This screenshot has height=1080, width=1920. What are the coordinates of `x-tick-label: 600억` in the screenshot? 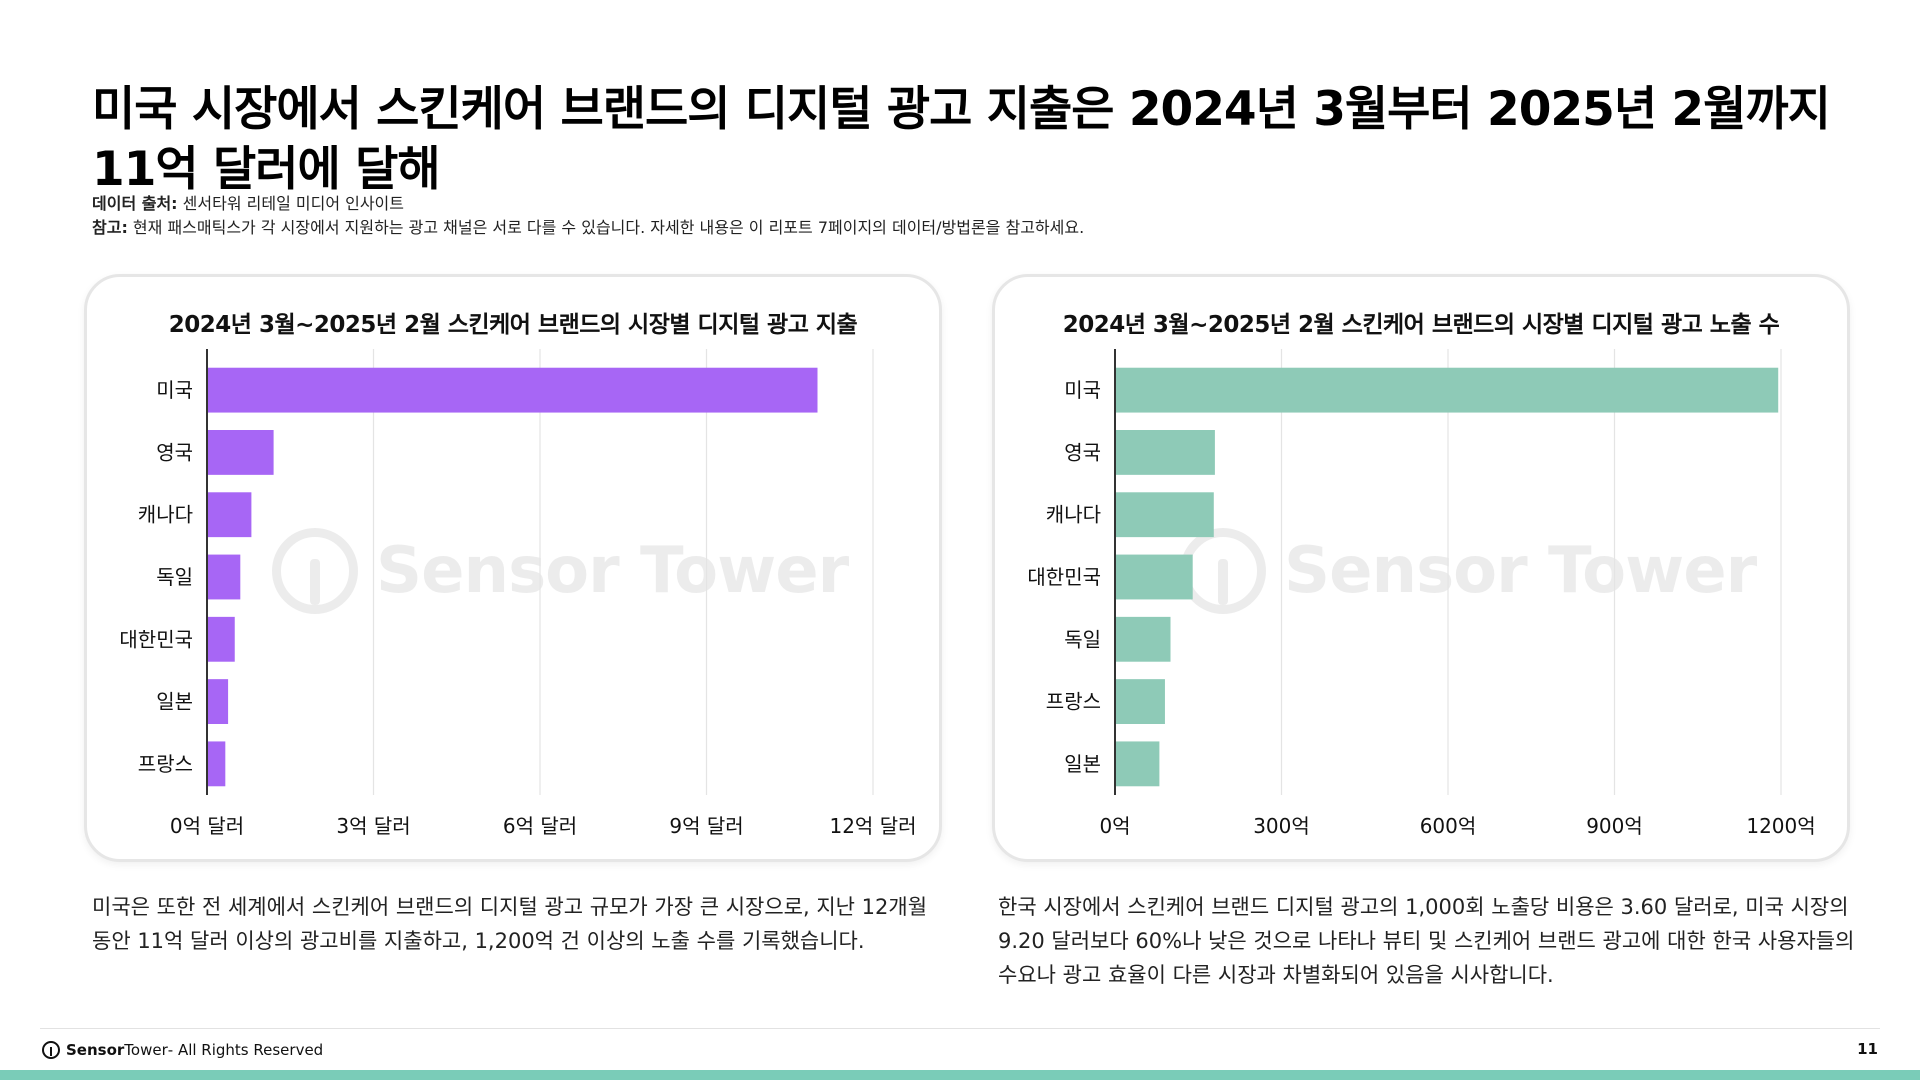 It's located at (1448, 826).